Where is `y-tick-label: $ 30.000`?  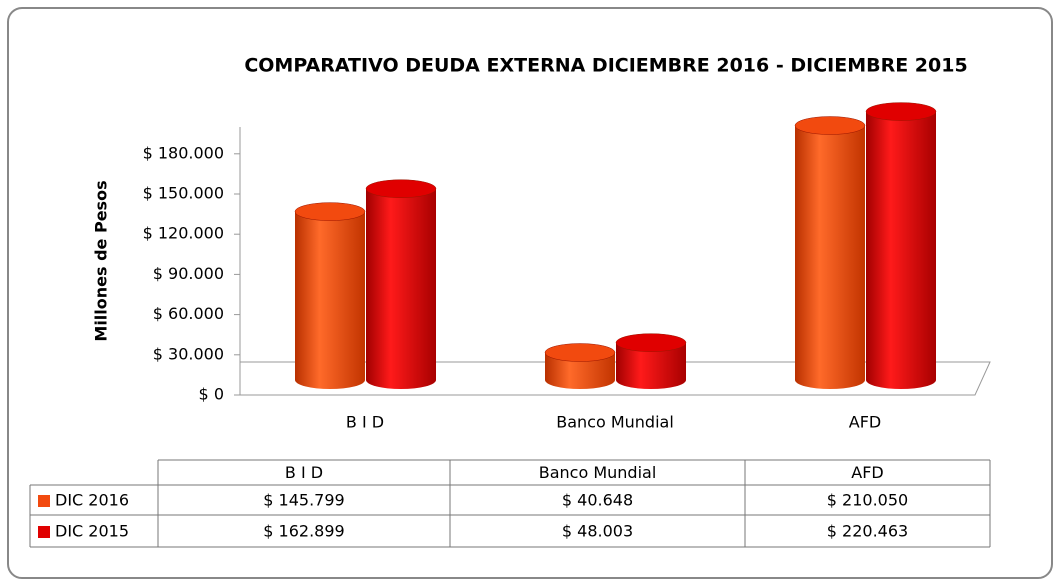 y-tick-label: $ 30.000 is located at coordinates (188, 353).